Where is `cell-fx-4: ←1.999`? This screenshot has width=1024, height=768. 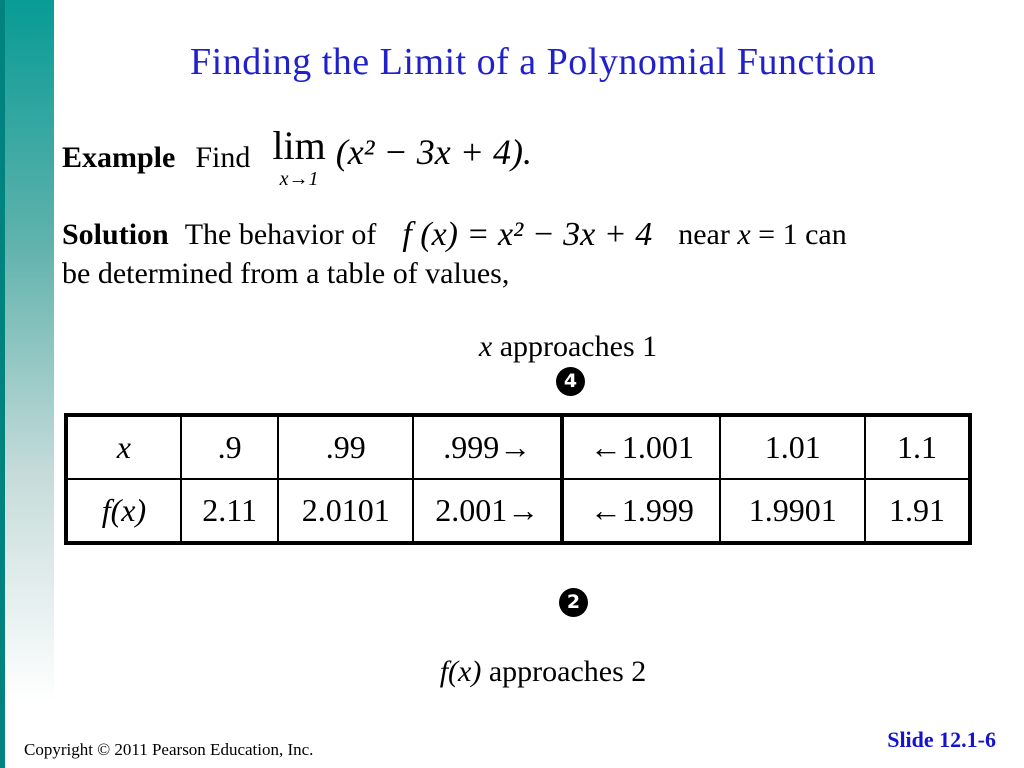
cell-fx-4: ←1.999 is located at coordinates (641, 511).